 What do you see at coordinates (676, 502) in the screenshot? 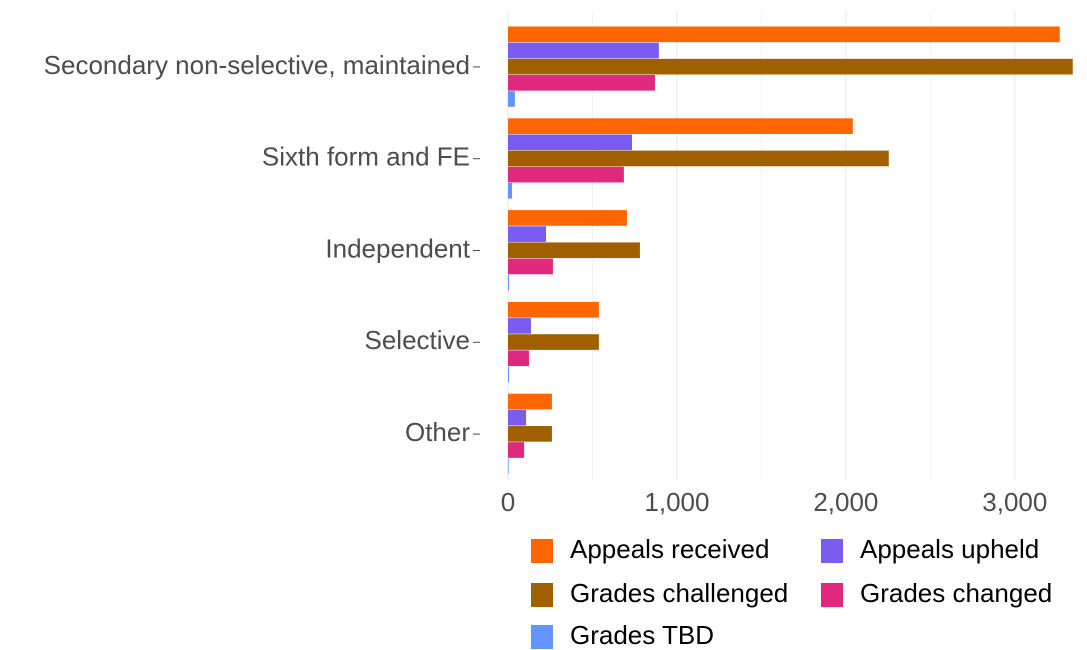
I see `x-tick-label: 1,000` at bounding box center [676, 502].